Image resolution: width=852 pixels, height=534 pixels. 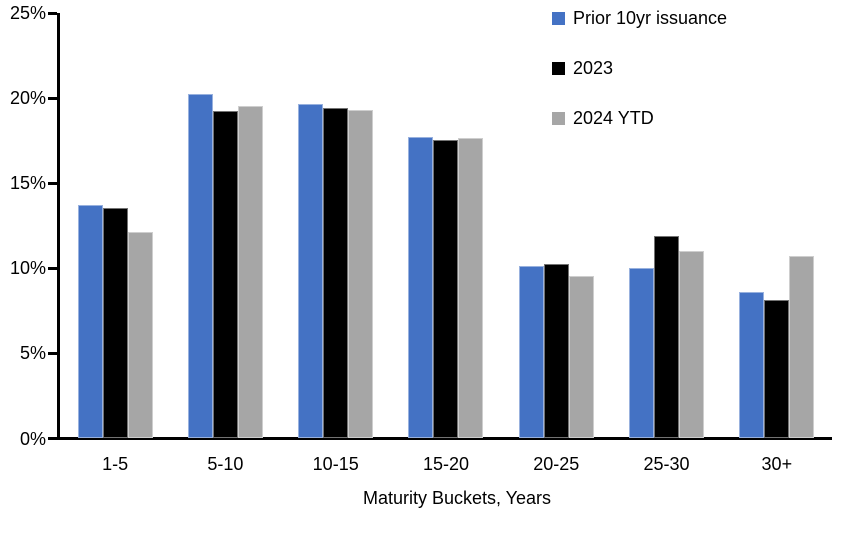 I want to click on legend-item: 2023, so click(x=639, y=68).